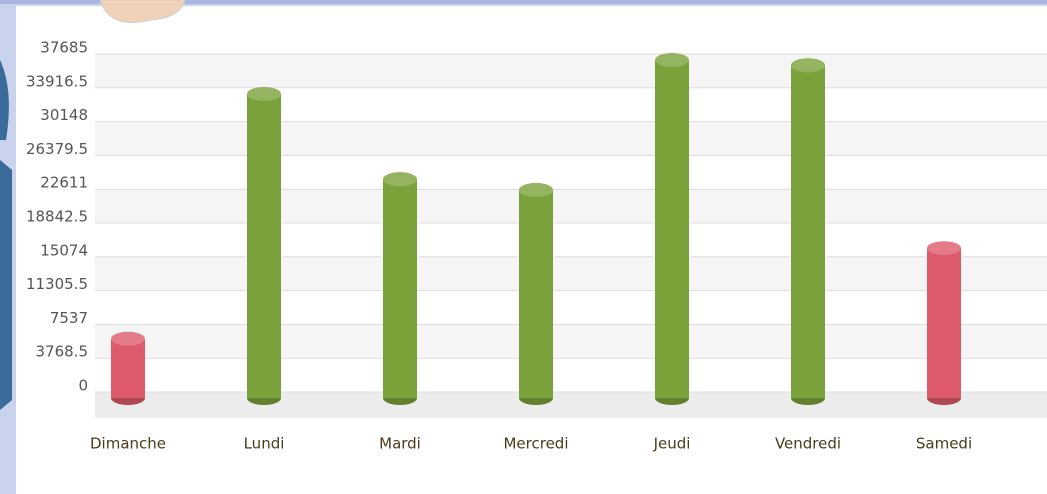 This screenshot has width=1047, height=494. Describe the element at coordinates (83, 386) in the screenshot. I see `y-tick-label: 0` at that location.